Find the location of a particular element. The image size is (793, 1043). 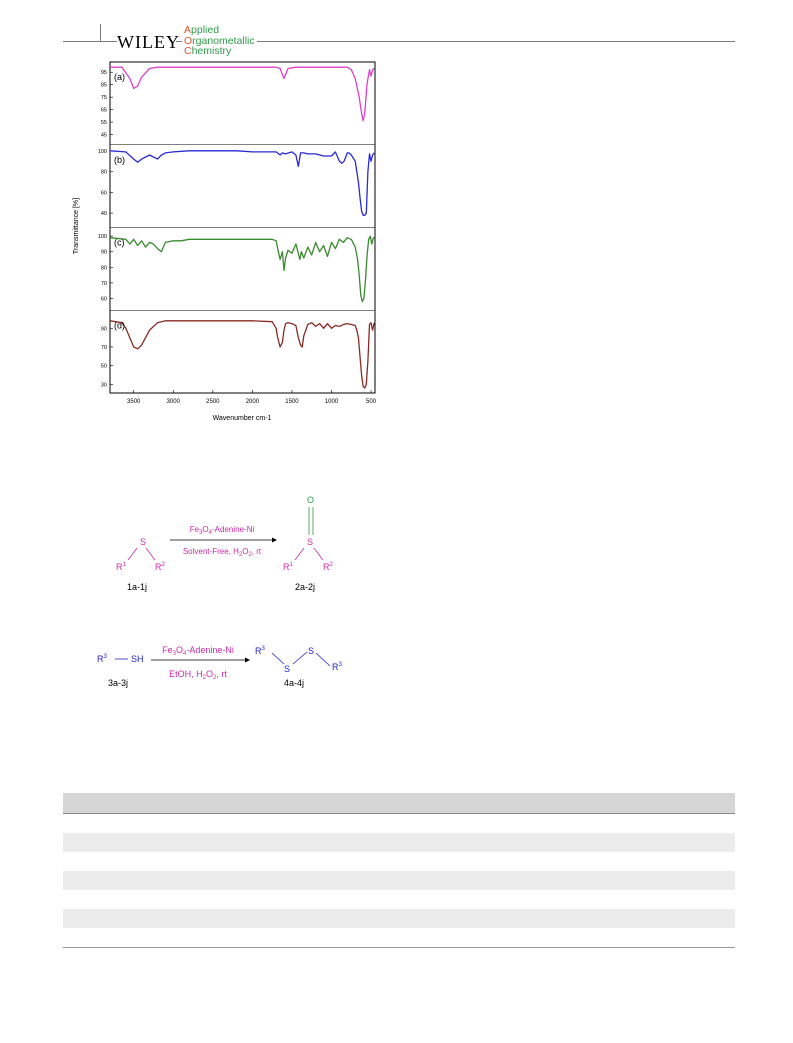

y-tick-label: 40 is located at coordinates (104, 214).